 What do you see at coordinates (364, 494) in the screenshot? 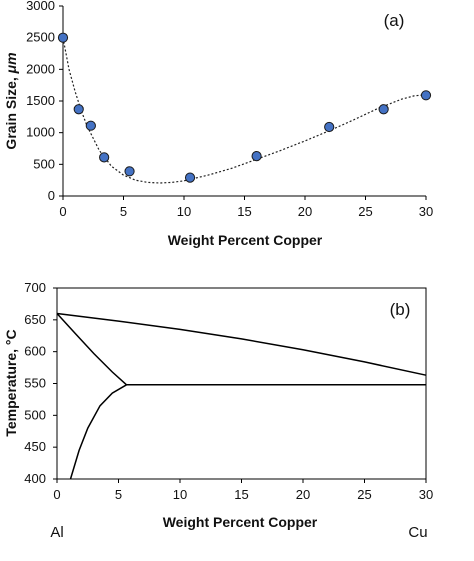
I see `panel-b-x-tick-label: 25` at bounding box center [364, 494].